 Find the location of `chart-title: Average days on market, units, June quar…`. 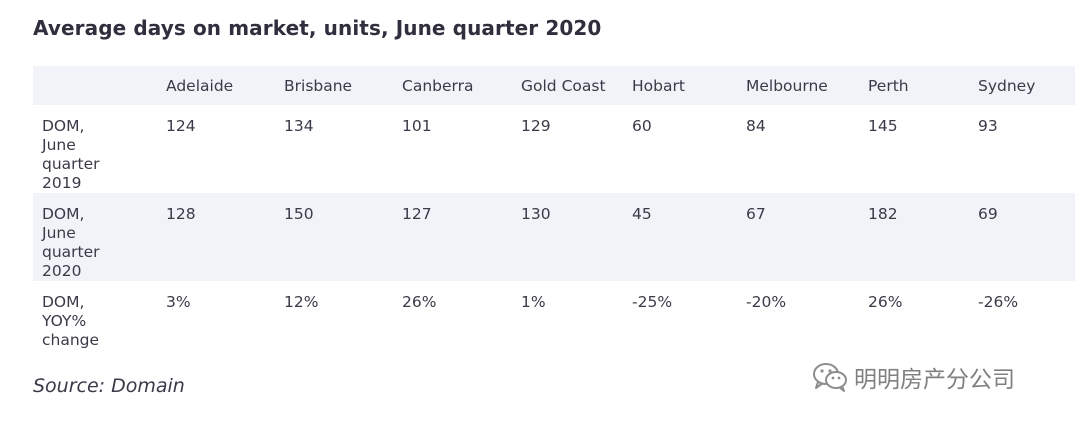

chart-title: Average days on market, units, June quar… is located at coordinates (317, 28).